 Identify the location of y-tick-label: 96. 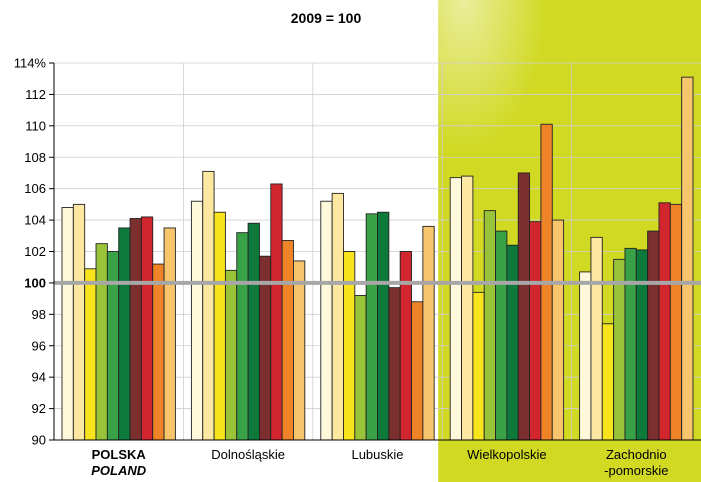
(39, 345).